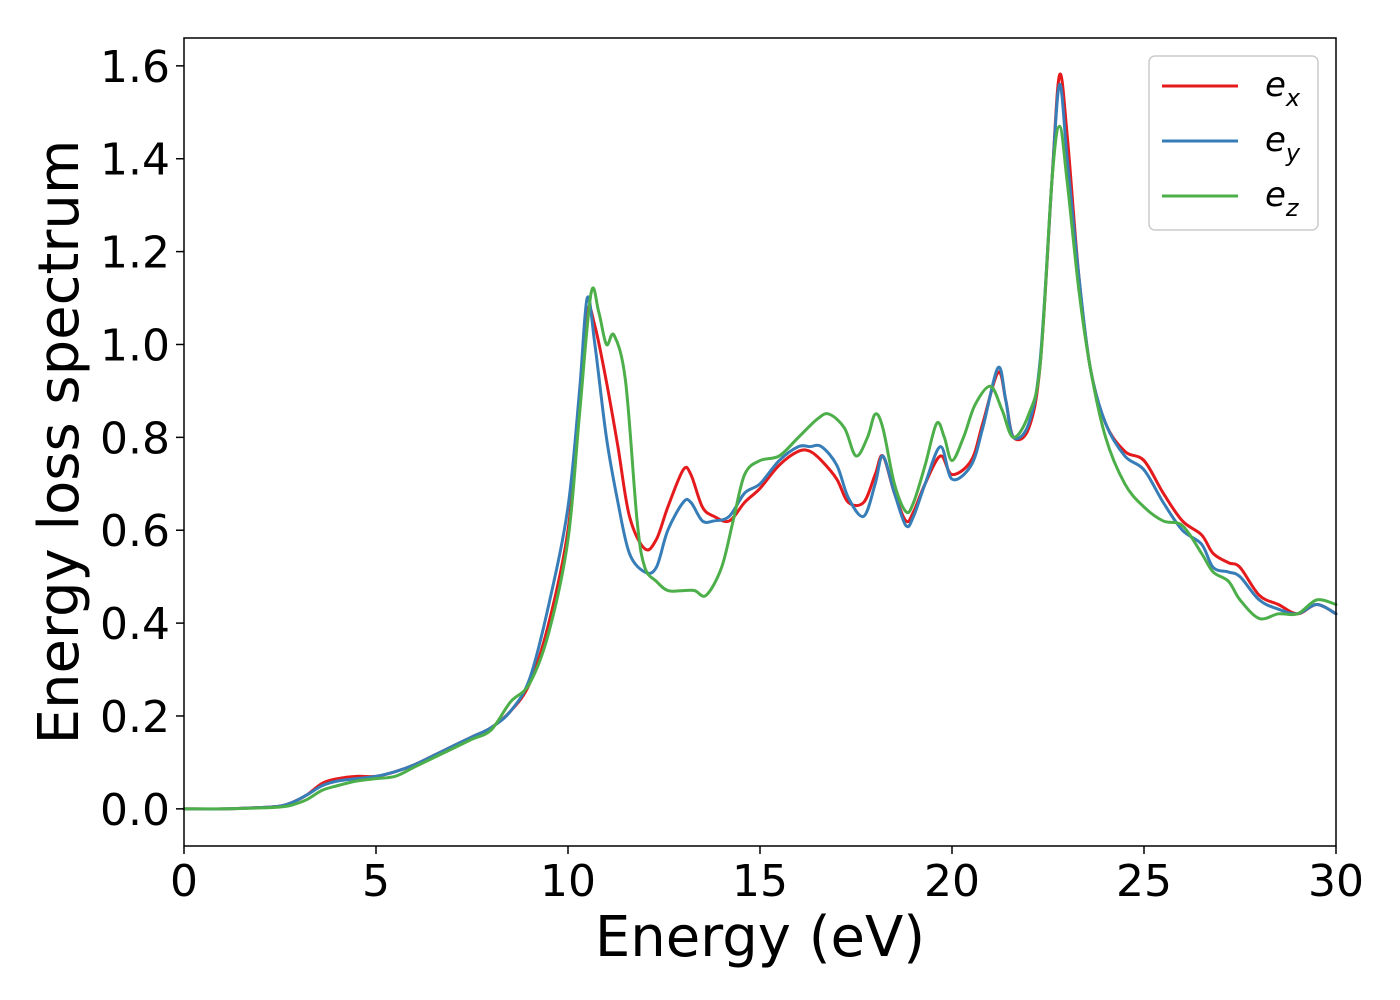  What do you see at coordinates (135, 345) in the screenshot?
I see `y-tick-label: 1.0` at bounding box center [135, 345].